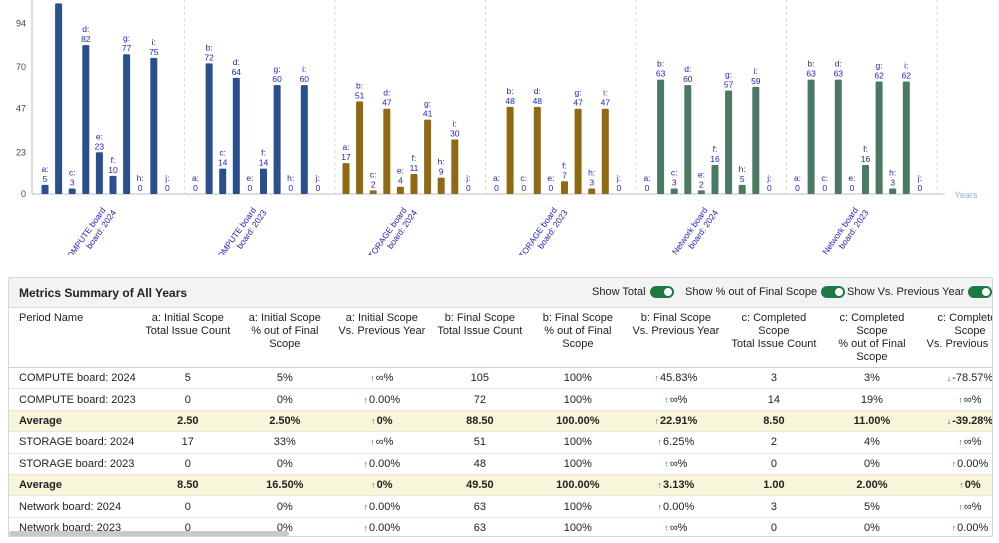 The image size is (999, 543). Describe the element at coordinates (872, 324) in the screenshot. I see `column-header-line: c: Completed Scope` at that location.